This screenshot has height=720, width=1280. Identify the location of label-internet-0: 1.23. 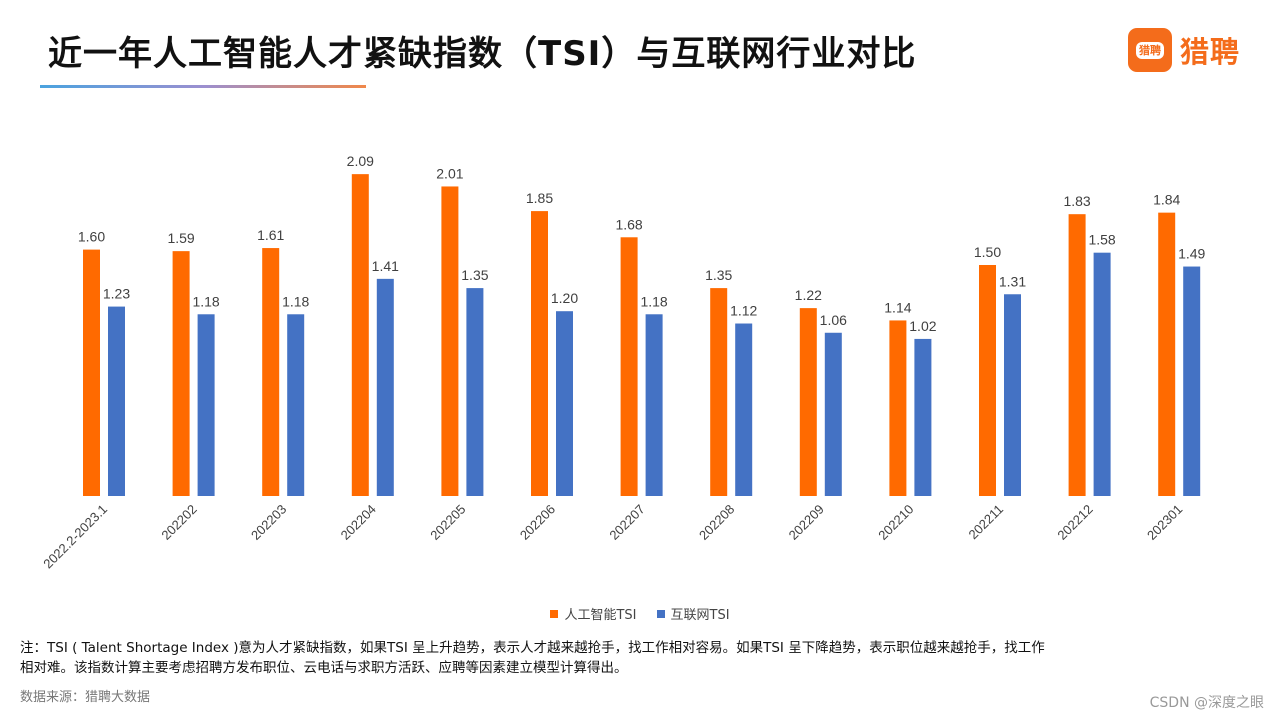
(116, 294).